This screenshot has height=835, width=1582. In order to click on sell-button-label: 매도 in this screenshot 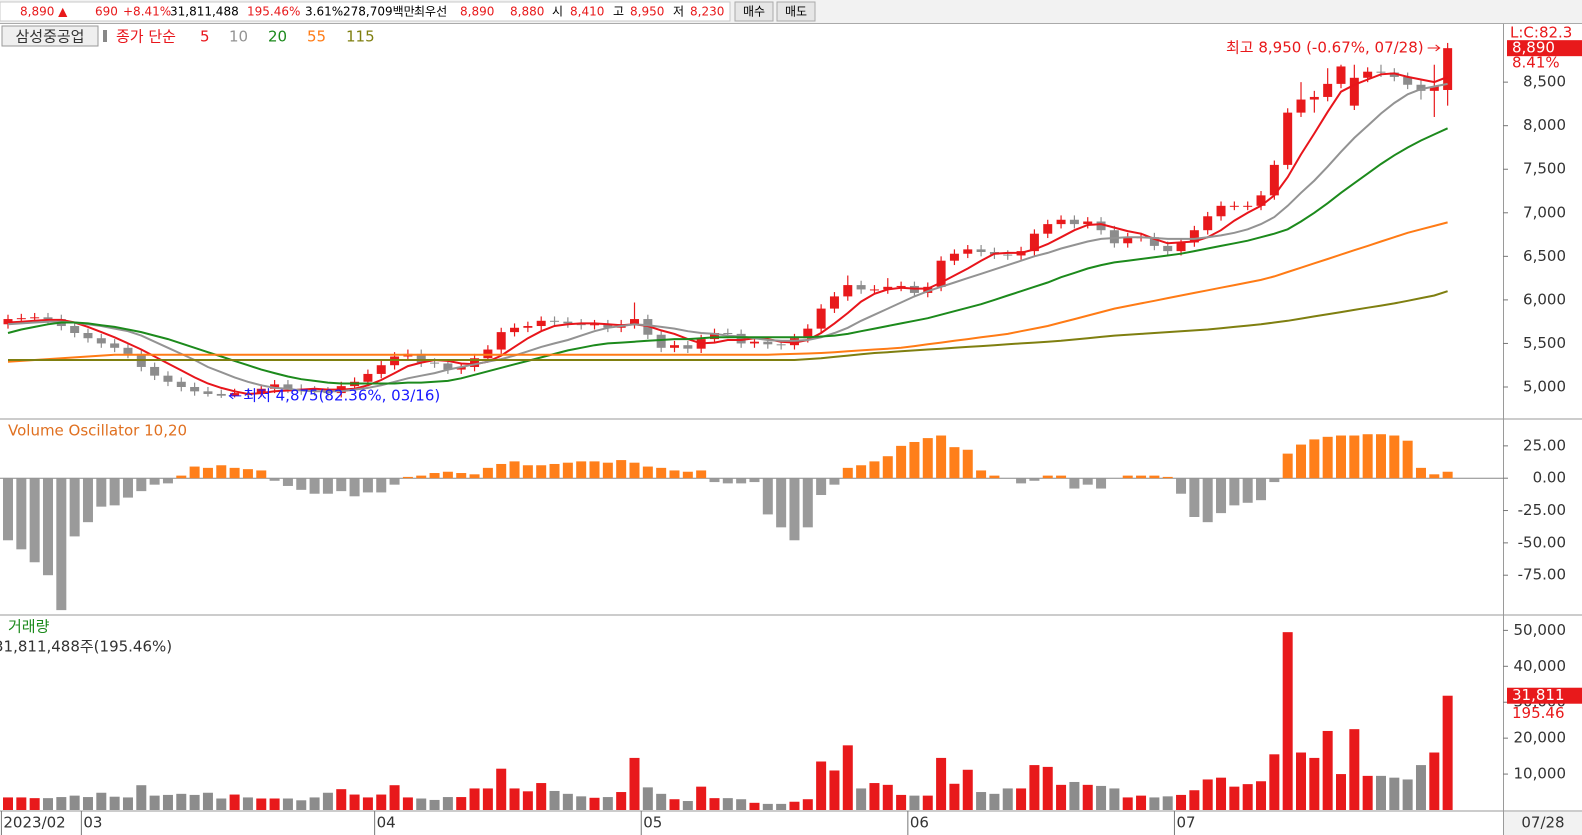, I will do `click(796, 12)`.